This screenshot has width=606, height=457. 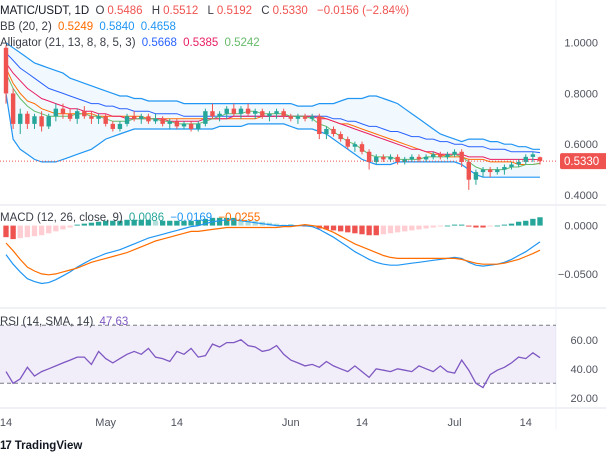 What do you see at coordinates (266, 423) in the screenshot?
I see `time-axis: 14 May 14 Jun 14 Jul 14` at bounding box center [266, 423].